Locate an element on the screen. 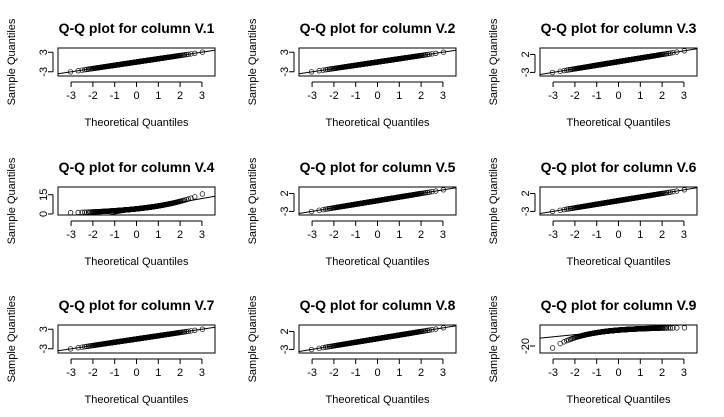  chart-title: Q-Q plot for column V.2 is located at coordinates (378, 28).